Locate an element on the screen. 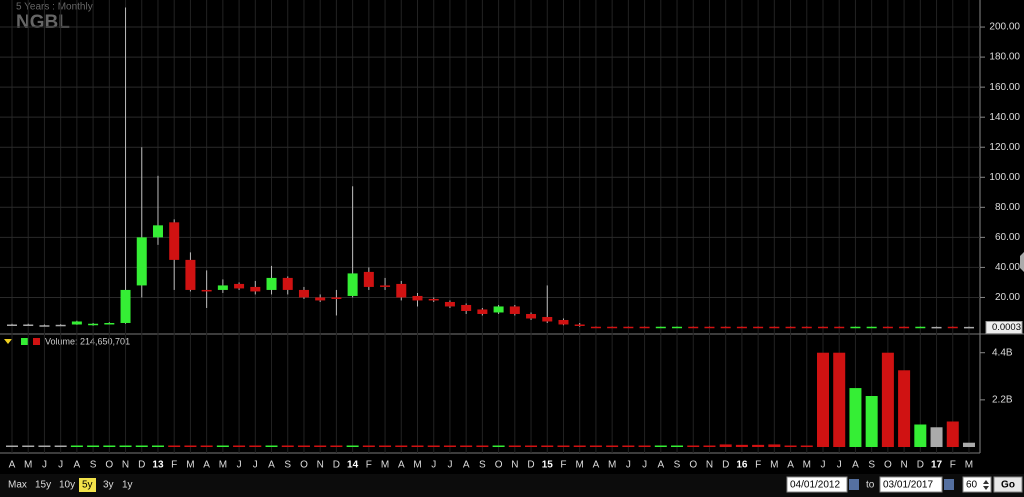 The image size is (1024, 497). points-input-box is located at coordinates (977, 484).